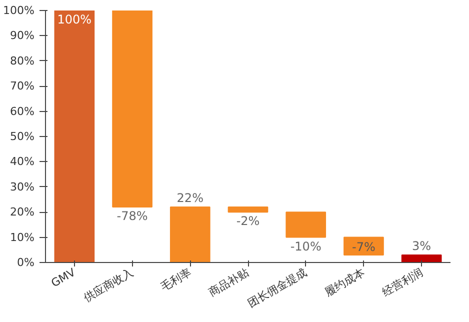 This screenshot has height=322, width=469. Describe the element at coordinates (108, 285) in the screenshot. I see `x-tick-label: 供应商收入` at that location.